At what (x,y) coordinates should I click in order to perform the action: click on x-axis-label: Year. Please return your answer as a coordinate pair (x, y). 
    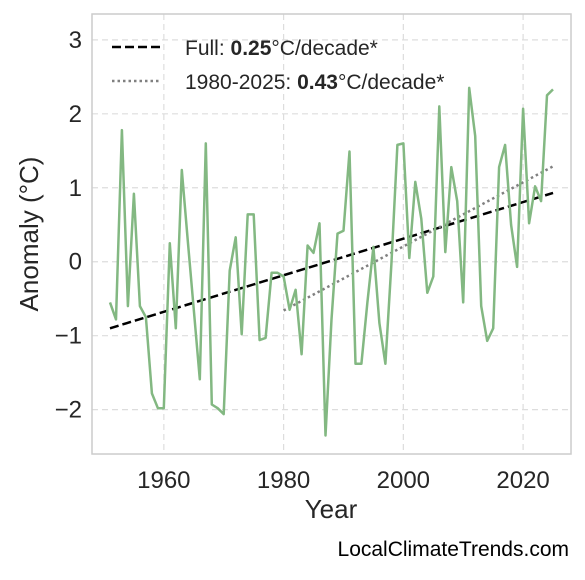
    Looking at the image, I should click on (331, 509).